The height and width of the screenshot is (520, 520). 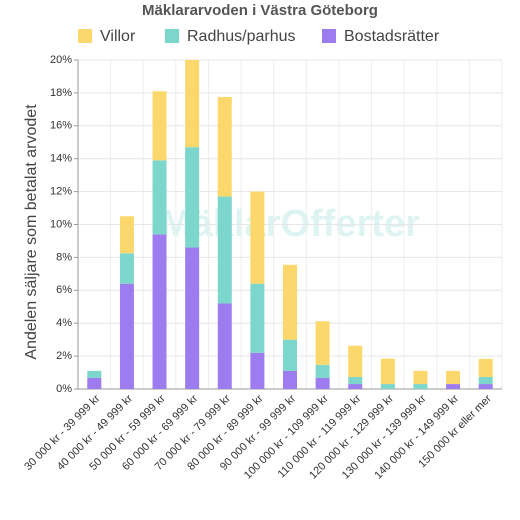 I want to click on legend-label: Radhus/parhus, so click(x=241, y=36).